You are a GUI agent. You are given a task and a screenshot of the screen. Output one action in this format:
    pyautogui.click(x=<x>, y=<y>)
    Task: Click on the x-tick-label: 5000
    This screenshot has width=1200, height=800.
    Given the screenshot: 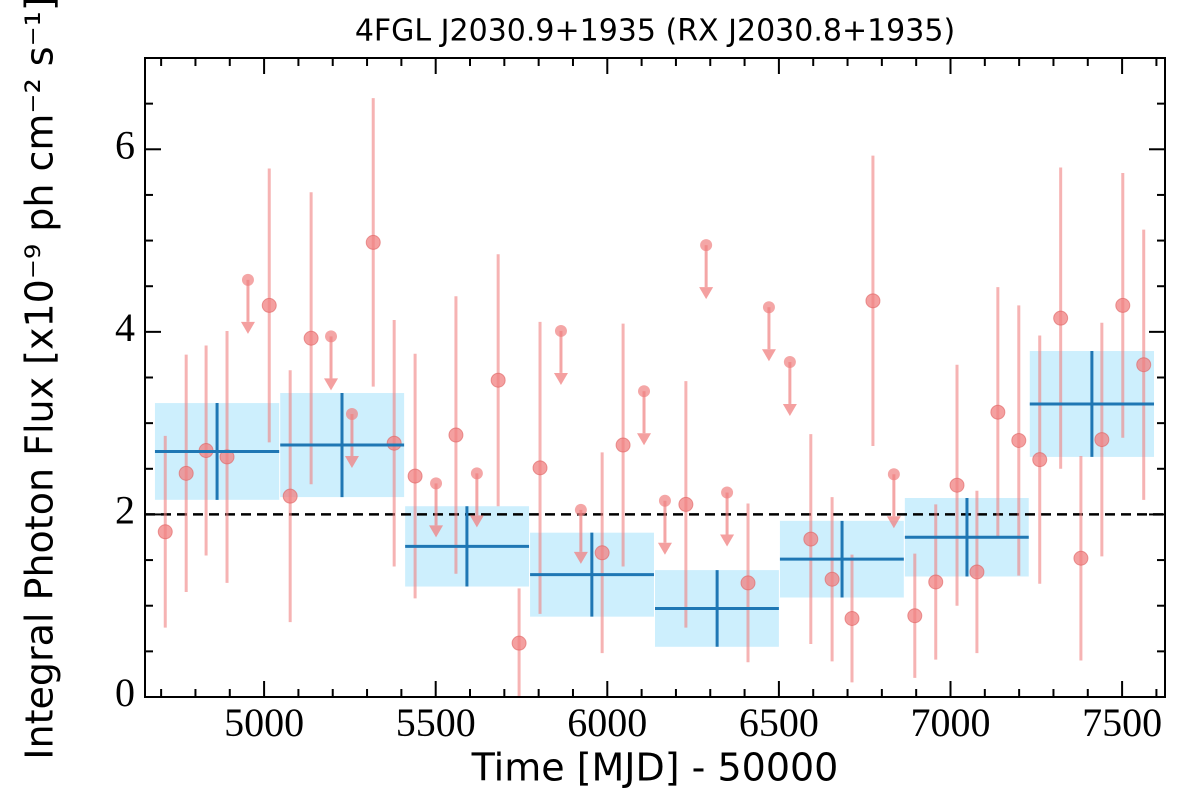 What is the action you would take?
    pyautogui.click(x=264, y=722)
    